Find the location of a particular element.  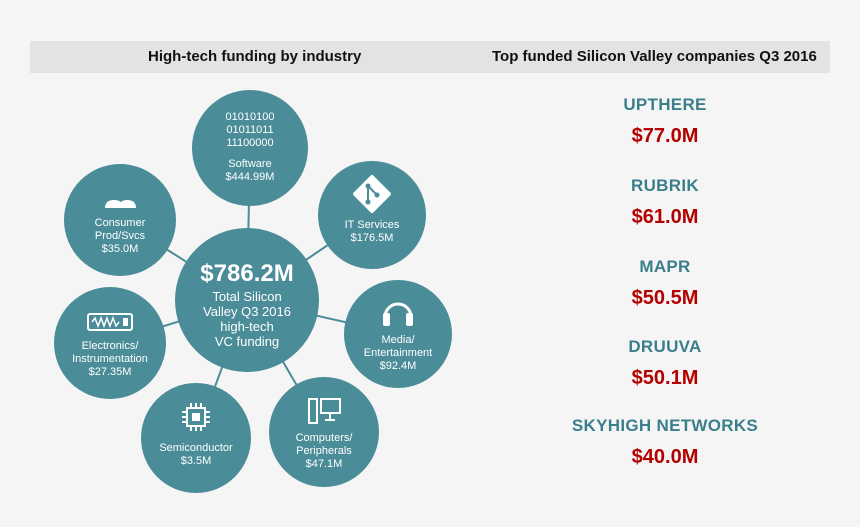

industry-node: Media/Entertainment$92.4M is located at coordinates (398, 334).